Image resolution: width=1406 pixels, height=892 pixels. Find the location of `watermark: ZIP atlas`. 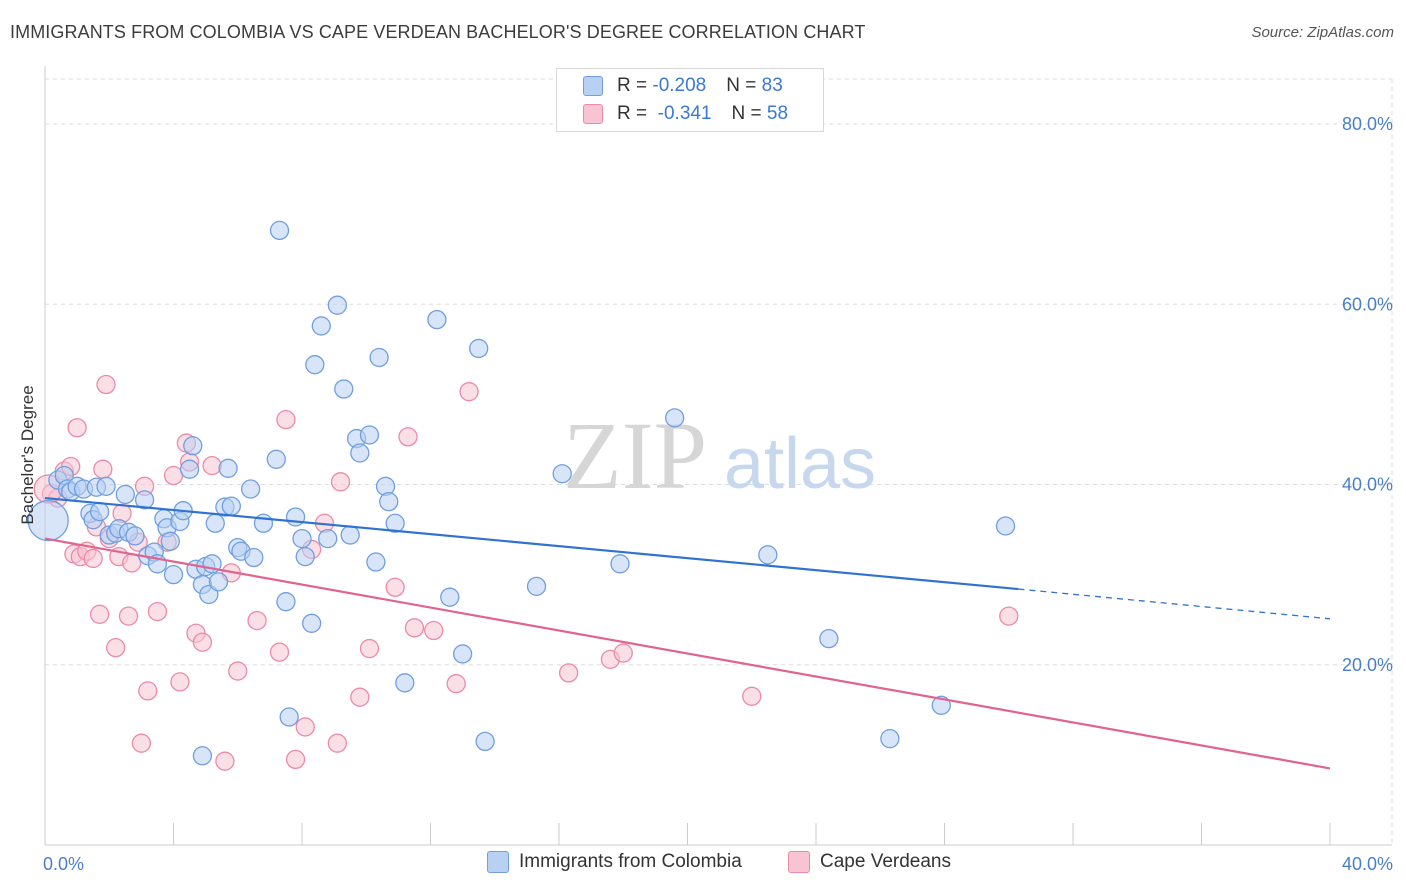

watermark: ZIP atlas is located at coordinates (719, 455).